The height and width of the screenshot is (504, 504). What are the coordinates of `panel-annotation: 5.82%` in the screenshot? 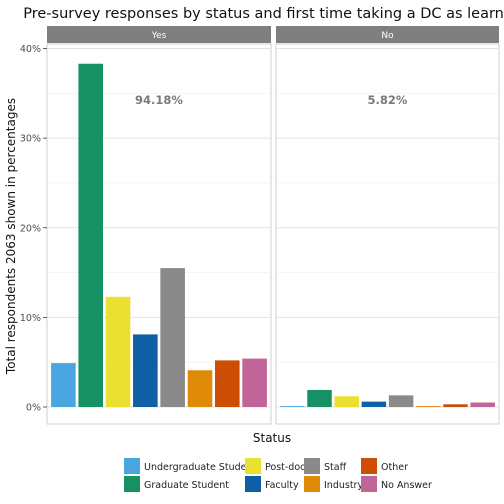 It's located at (388, 100).